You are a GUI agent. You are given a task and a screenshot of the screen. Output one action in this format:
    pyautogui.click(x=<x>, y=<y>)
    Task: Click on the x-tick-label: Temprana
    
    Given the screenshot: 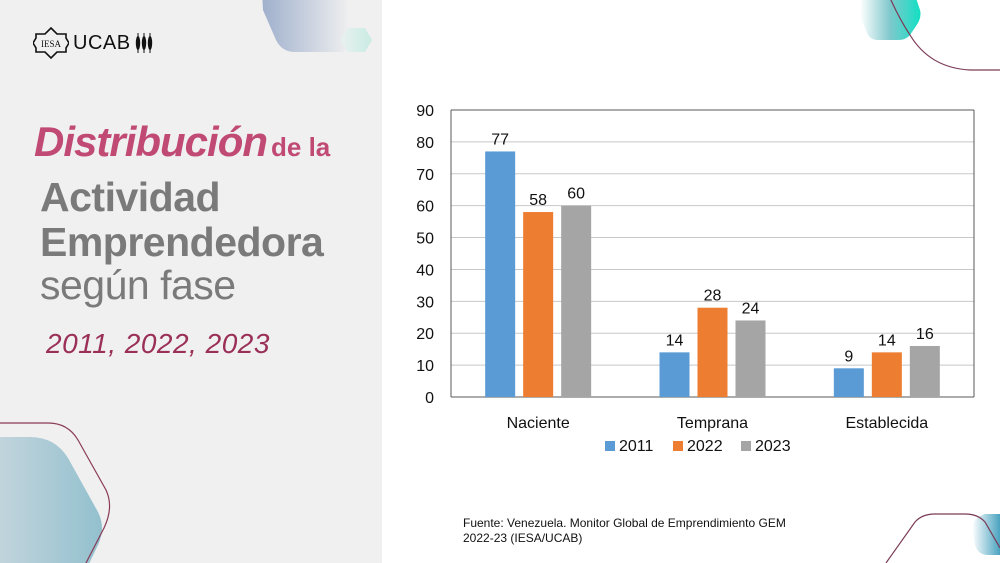 What is the action you would take?
    pyautogui.click(x=712, y=423)
    